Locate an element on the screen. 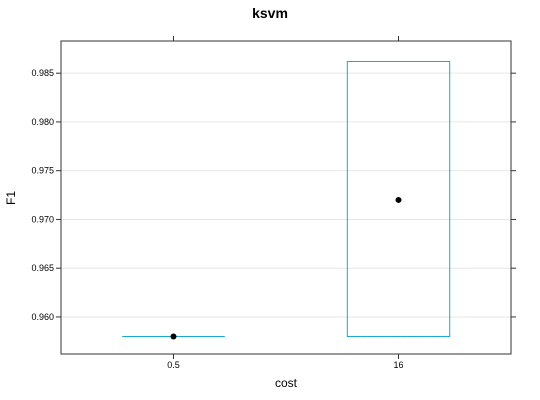 The height and width of the screenshot is (400, 540). y-tick-label: 0.970 is located at coordinates (42, 219).